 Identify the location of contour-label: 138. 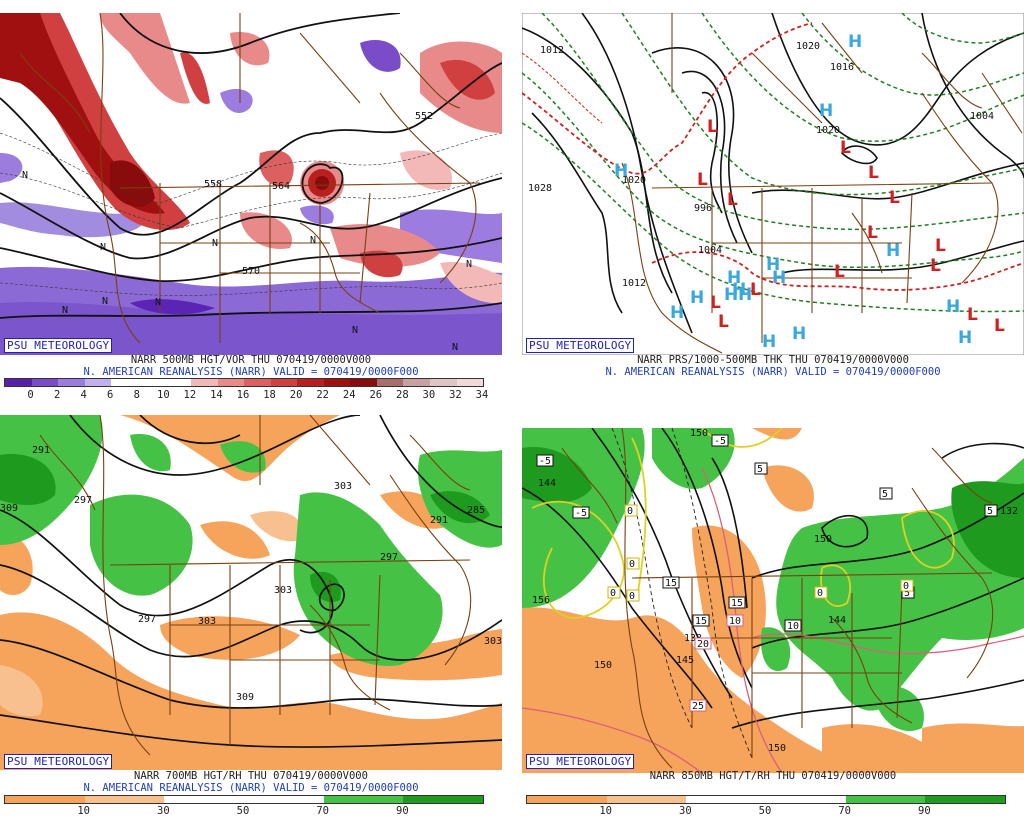
(693, 638).